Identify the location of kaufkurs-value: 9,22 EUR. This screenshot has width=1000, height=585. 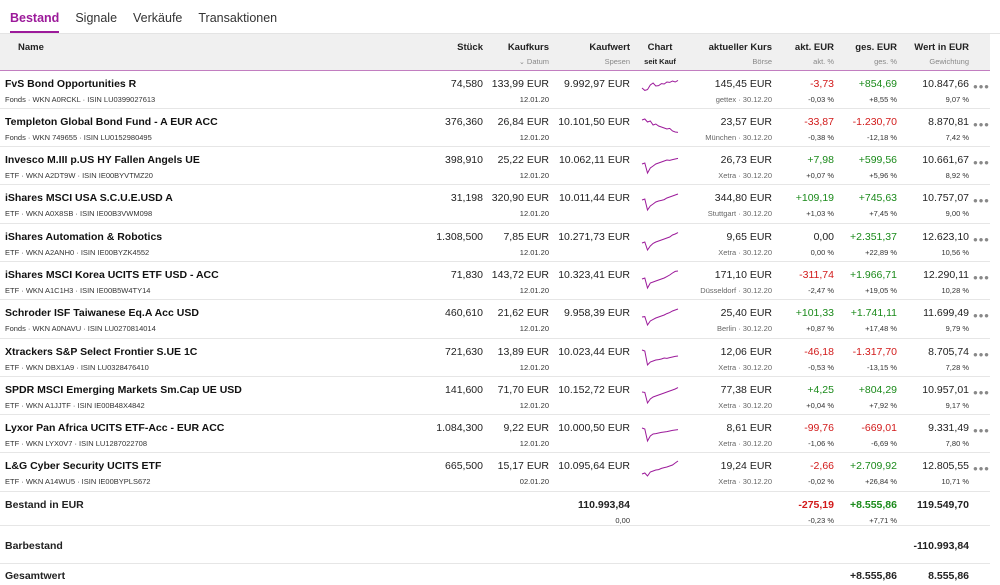
(526, 428).